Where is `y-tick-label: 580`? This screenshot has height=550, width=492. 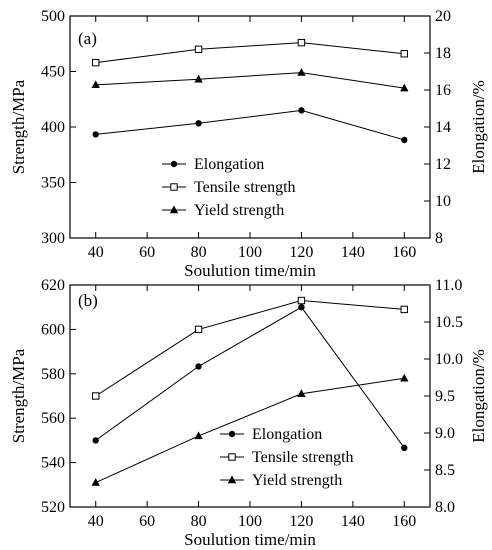
y-tick-label: 580 is located at coordinates (53, 374).